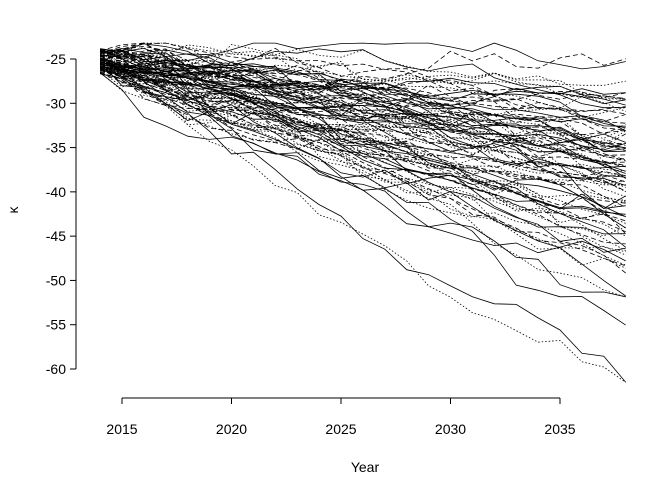  What do you see at coordinates (61, 214) in the screenshot?
I see `y-axis-ticks: -25 -30 -35 -40 -45 -50 -55 -60` at bounding box center [61, 214].